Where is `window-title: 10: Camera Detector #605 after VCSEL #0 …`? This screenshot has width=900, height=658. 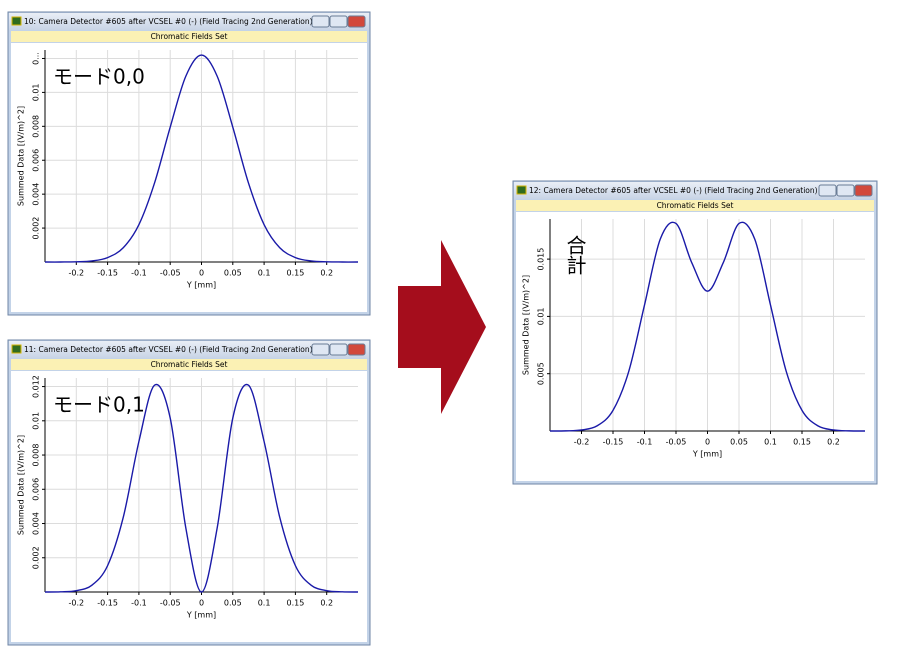
window-title: 10: Camera Detector #605 after VCSEL #0 … is located at coordinates (168, 21).